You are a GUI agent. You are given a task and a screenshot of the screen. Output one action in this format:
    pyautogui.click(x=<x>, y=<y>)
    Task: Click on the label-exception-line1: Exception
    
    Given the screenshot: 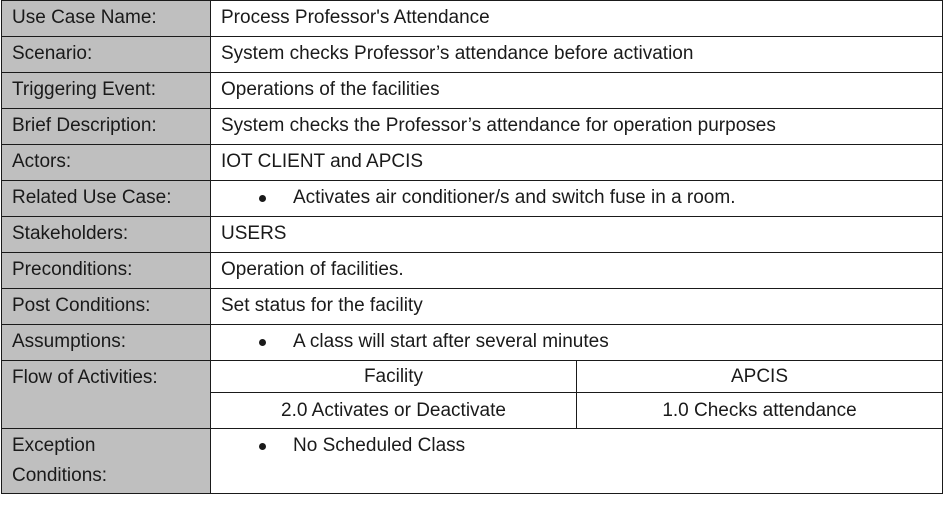 What is the action you would take?
    pyautogui.click(x=54, y=445)
    